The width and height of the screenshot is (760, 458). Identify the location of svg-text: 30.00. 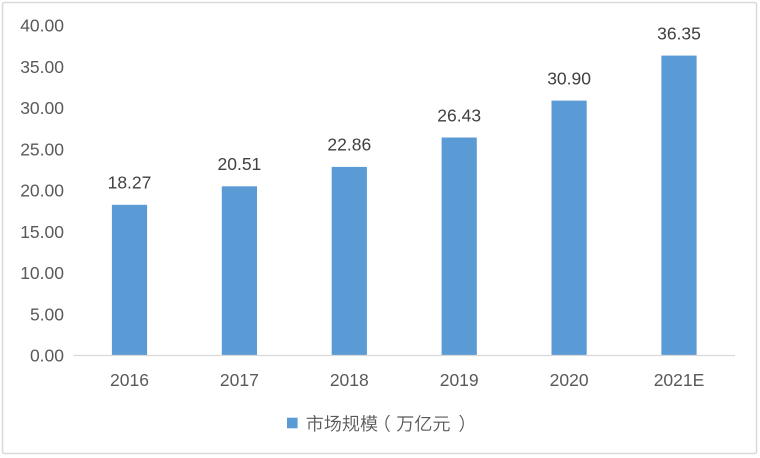
(42, 108).